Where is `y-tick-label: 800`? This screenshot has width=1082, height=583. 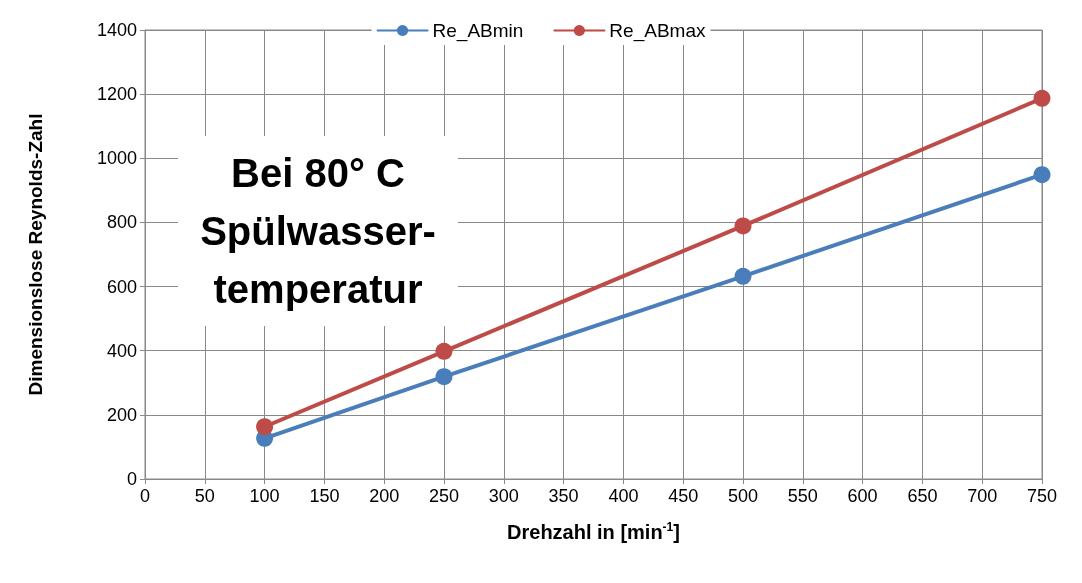 y-tick-label: 800 is located at coordinates (121, 222).